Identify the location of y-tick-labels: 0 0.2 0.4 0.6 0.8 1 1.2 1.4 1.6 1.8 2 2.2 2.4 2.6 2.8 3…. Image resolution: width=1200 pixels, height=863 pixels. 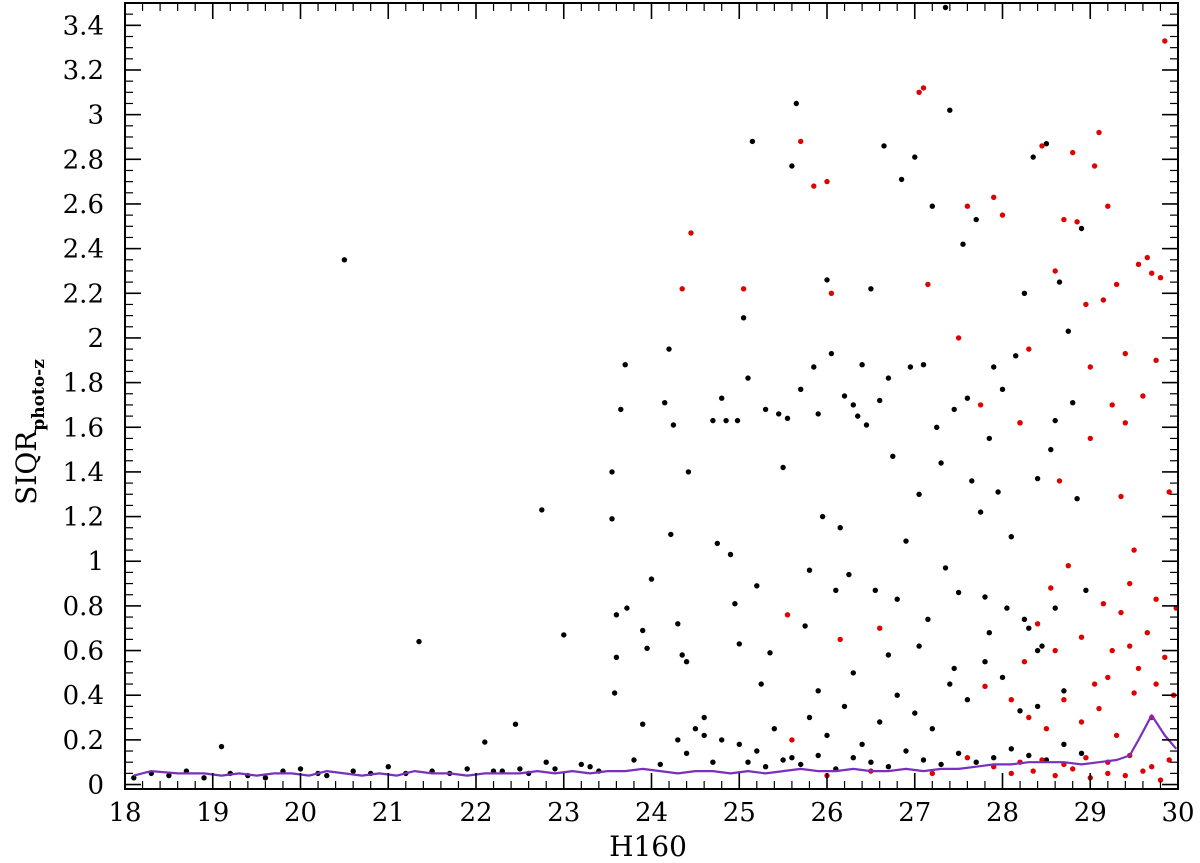
(83, 405).